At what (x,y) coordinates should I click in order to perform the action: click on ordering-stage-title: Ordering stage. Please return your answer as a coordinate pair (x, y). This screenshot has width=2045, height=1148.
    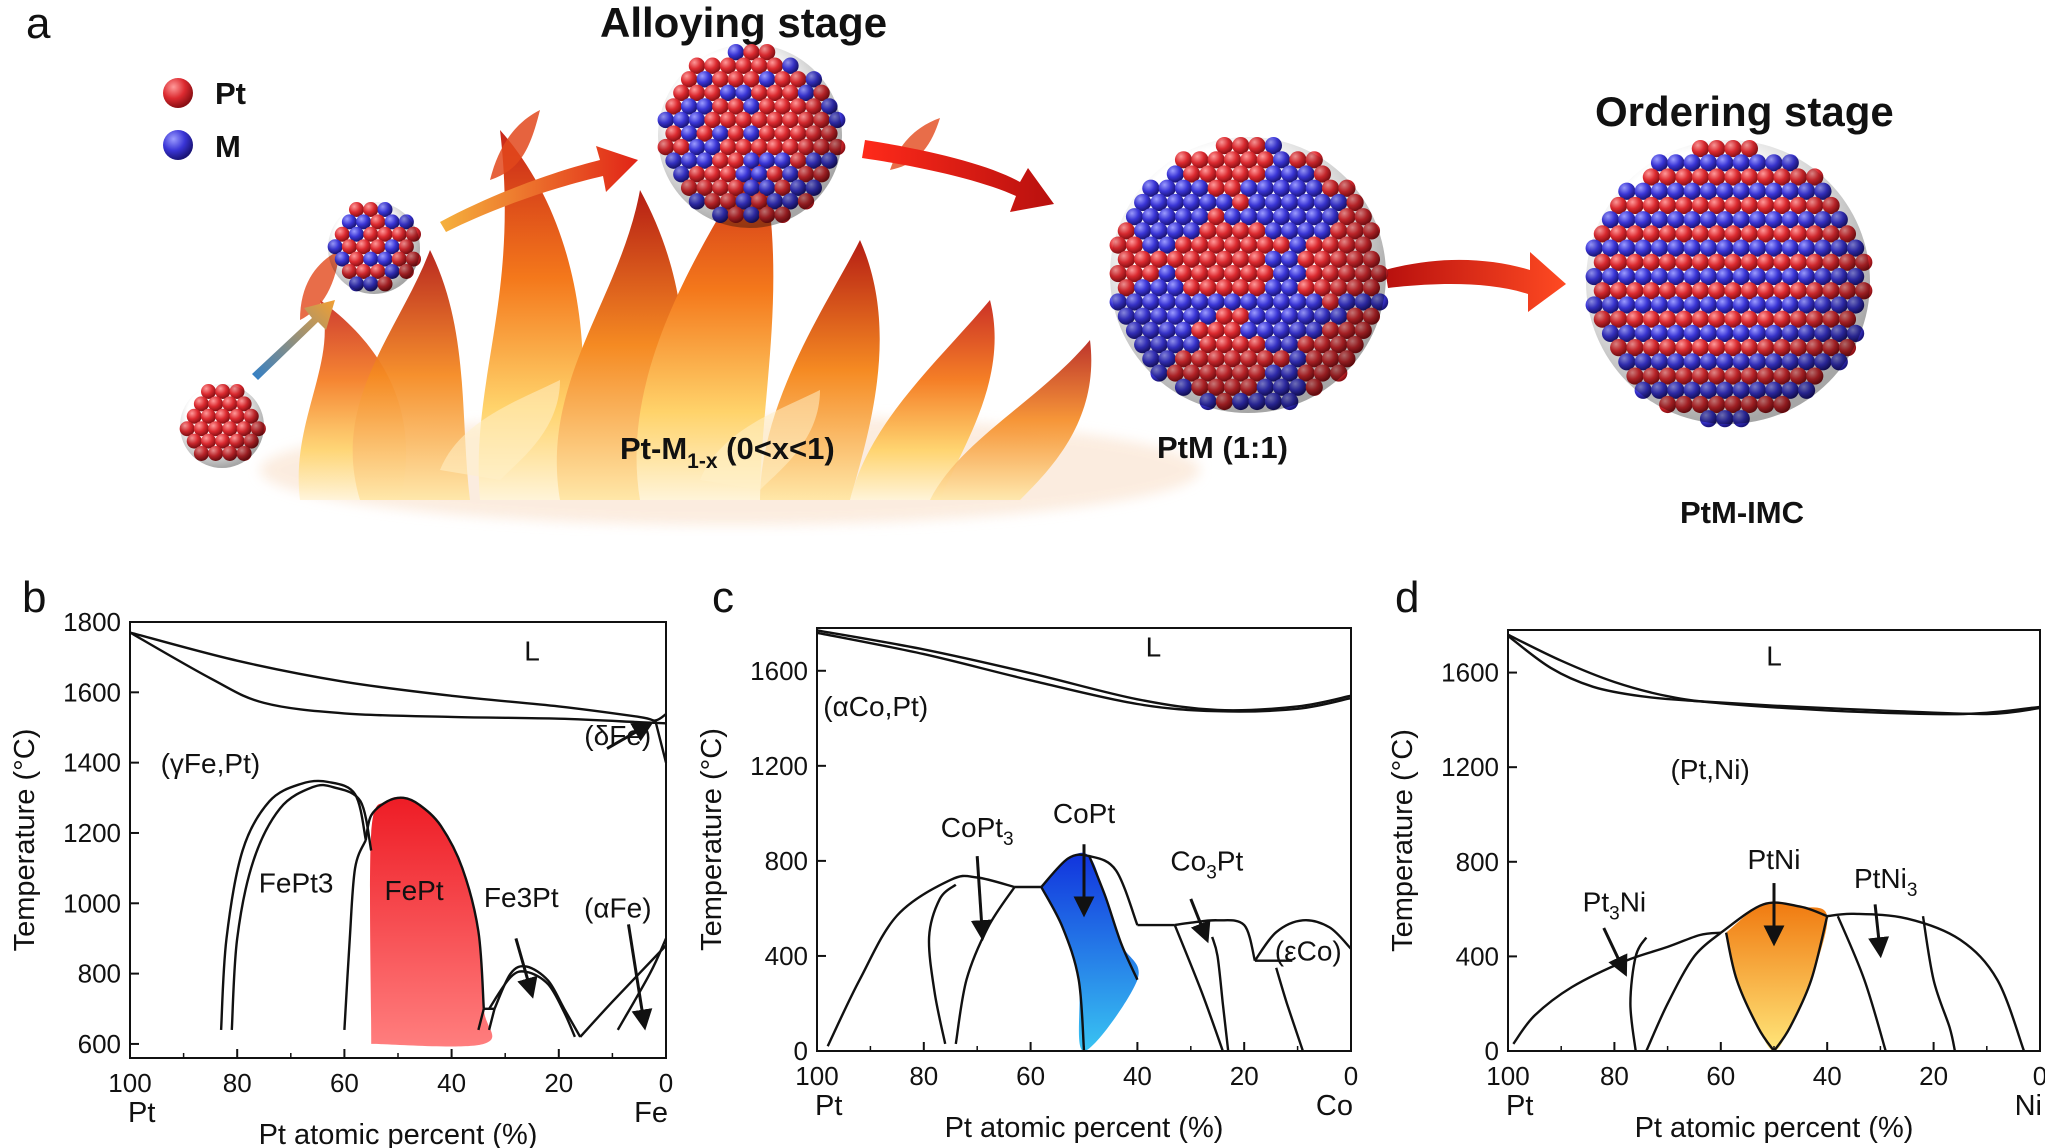
    Looking at the image, I should click on (1744, 111).